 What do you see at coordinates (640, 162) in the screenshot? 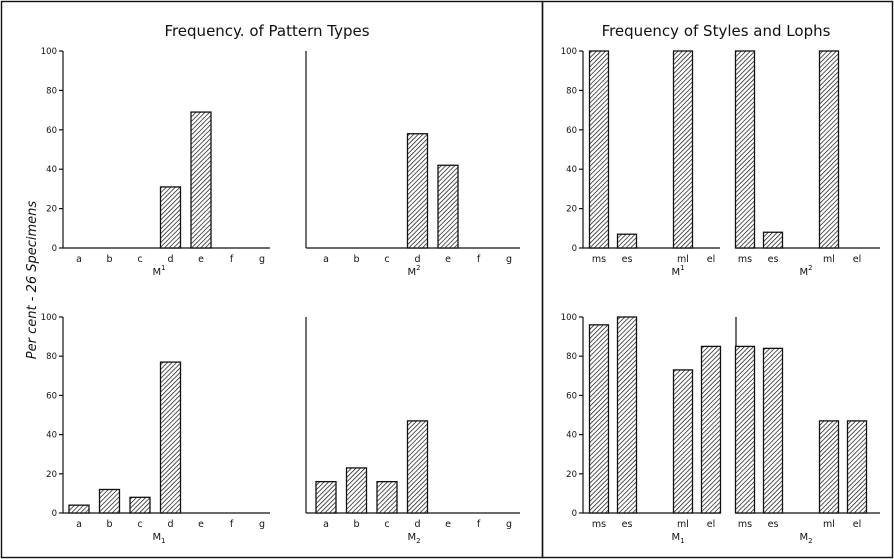
I see `chart-panel-5: 0 20 40 60 80 100 ms es ml el M1` at bounding box center [640, 162].